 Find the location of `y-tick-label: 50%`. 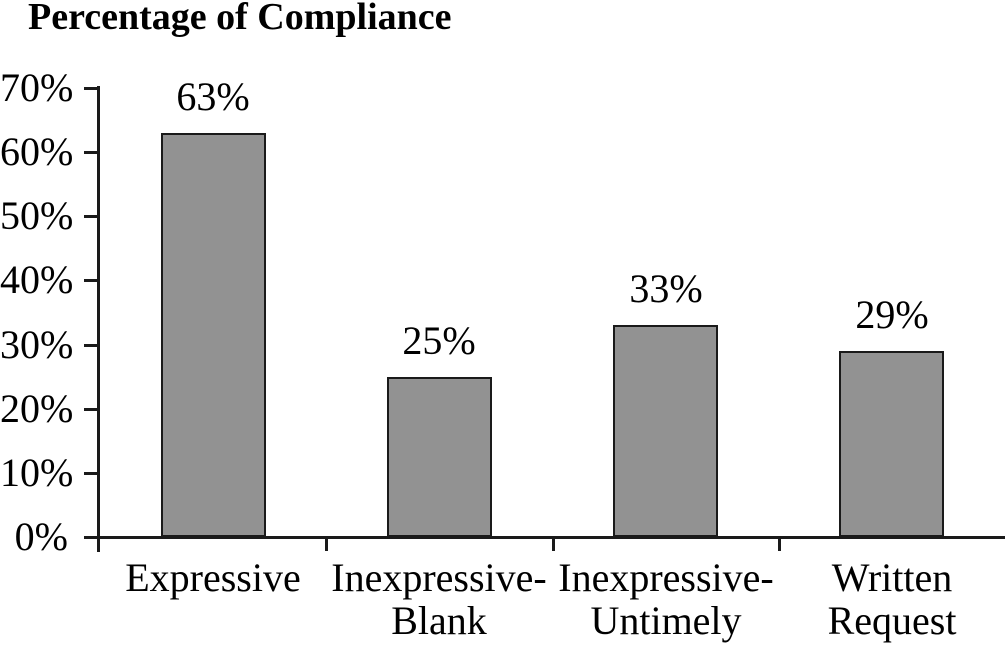

y-tick-label: 50% is located at coordinates (37, 216).